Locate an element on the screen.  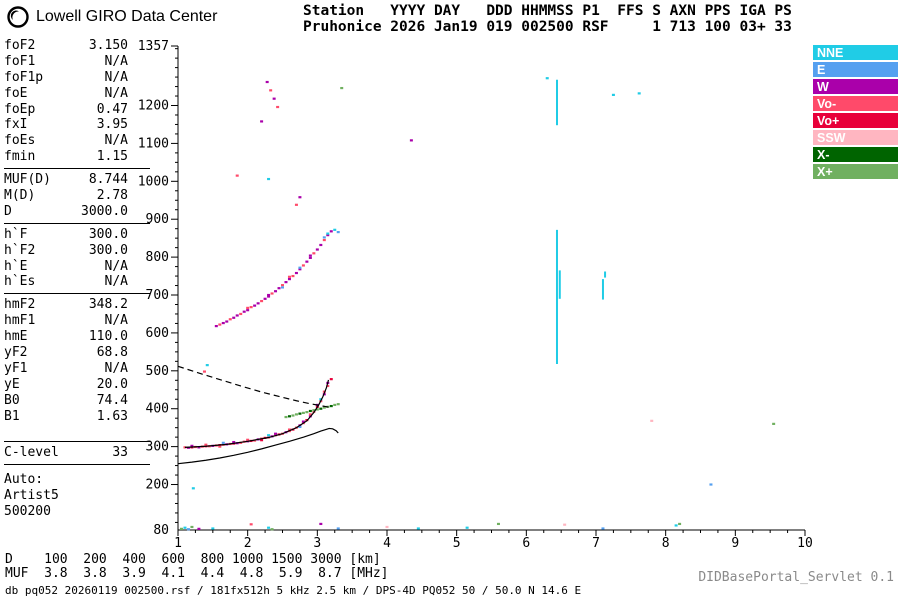
param-value: 68.8 is located at coordinates (112, 353).